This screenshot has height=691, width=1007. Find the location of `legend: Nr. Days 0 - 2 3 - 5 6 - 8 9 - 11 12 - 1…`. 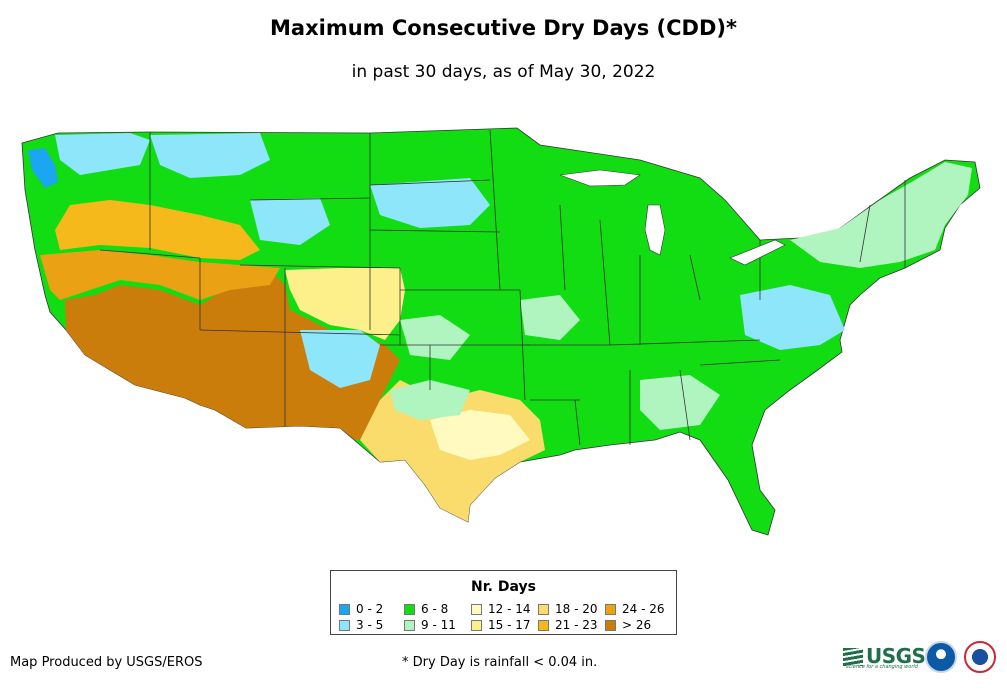

legend: Nr. Days 0 - 2 3 - 5 6 - 8 9 - 11 12 - 1… is located at coordinates (503, 602).